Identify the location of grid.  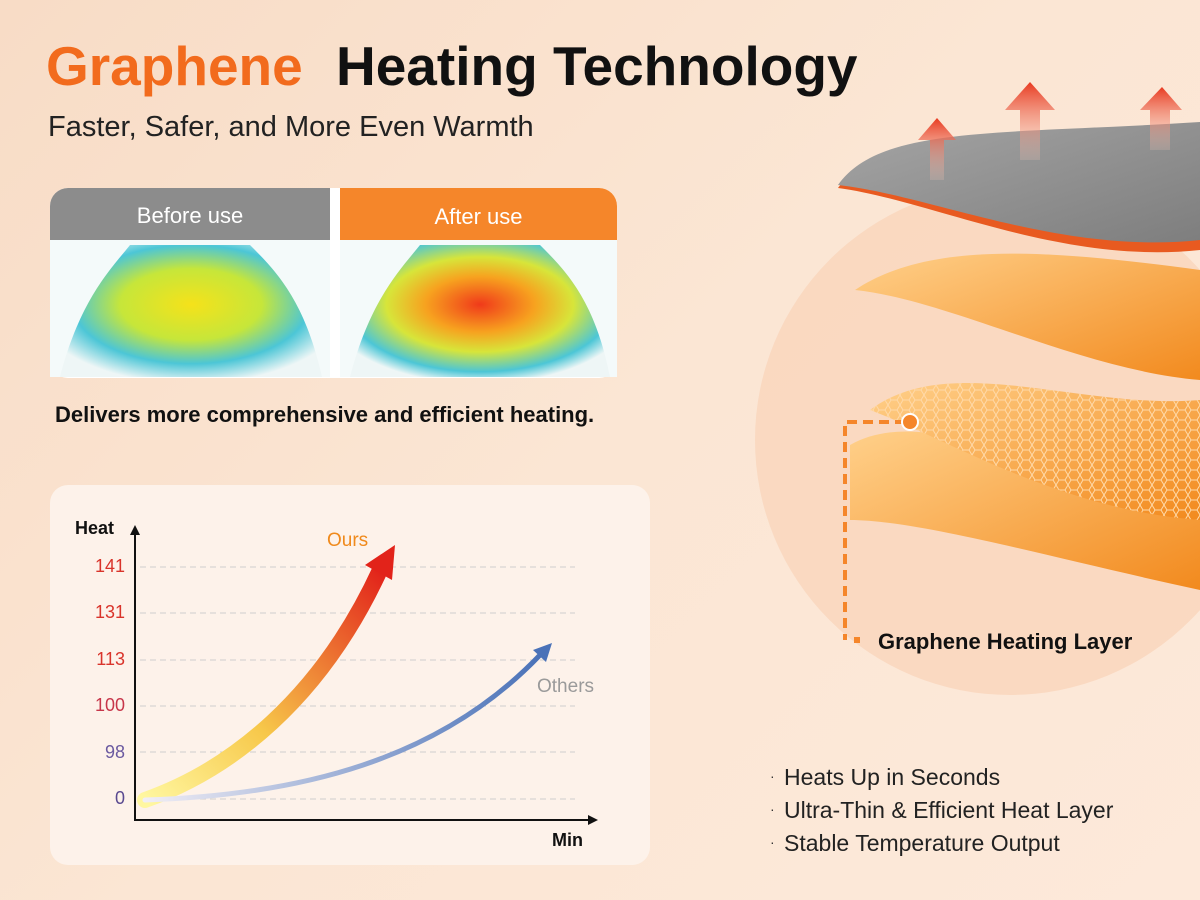
(357, 683).